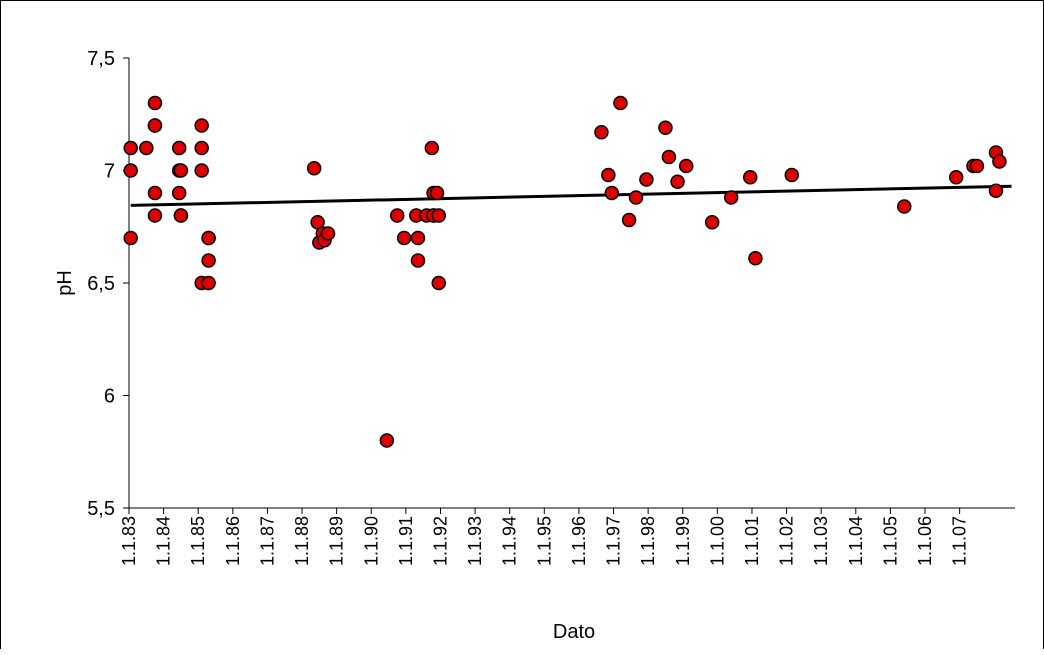 The height and width of the screenshot is (655, 1044). Describe the element at coordinates (752, 541) in the screenshot. I see `x-tick-label: 1.1.01` at that location.